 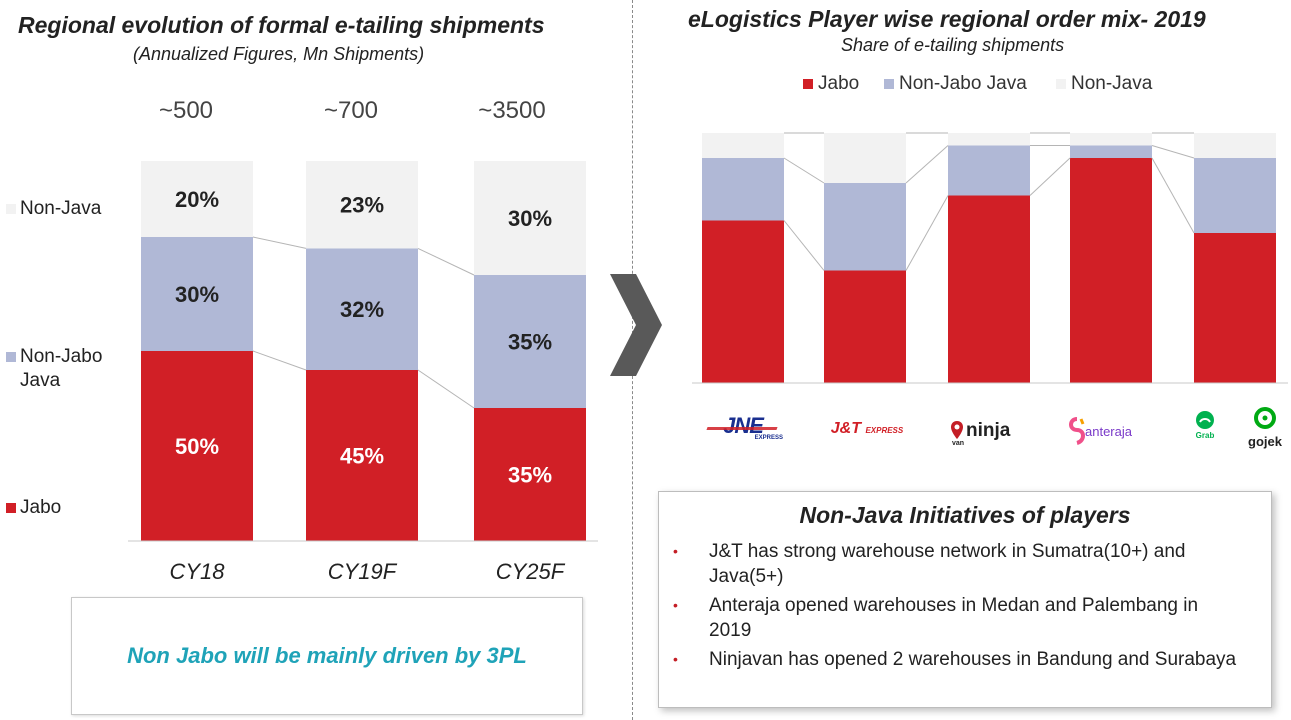 What do you see at coordinates (884, 430) in the screenshot?
I see `jnt-logo-sub: EXPRESS` at bounding box center [884, 430].